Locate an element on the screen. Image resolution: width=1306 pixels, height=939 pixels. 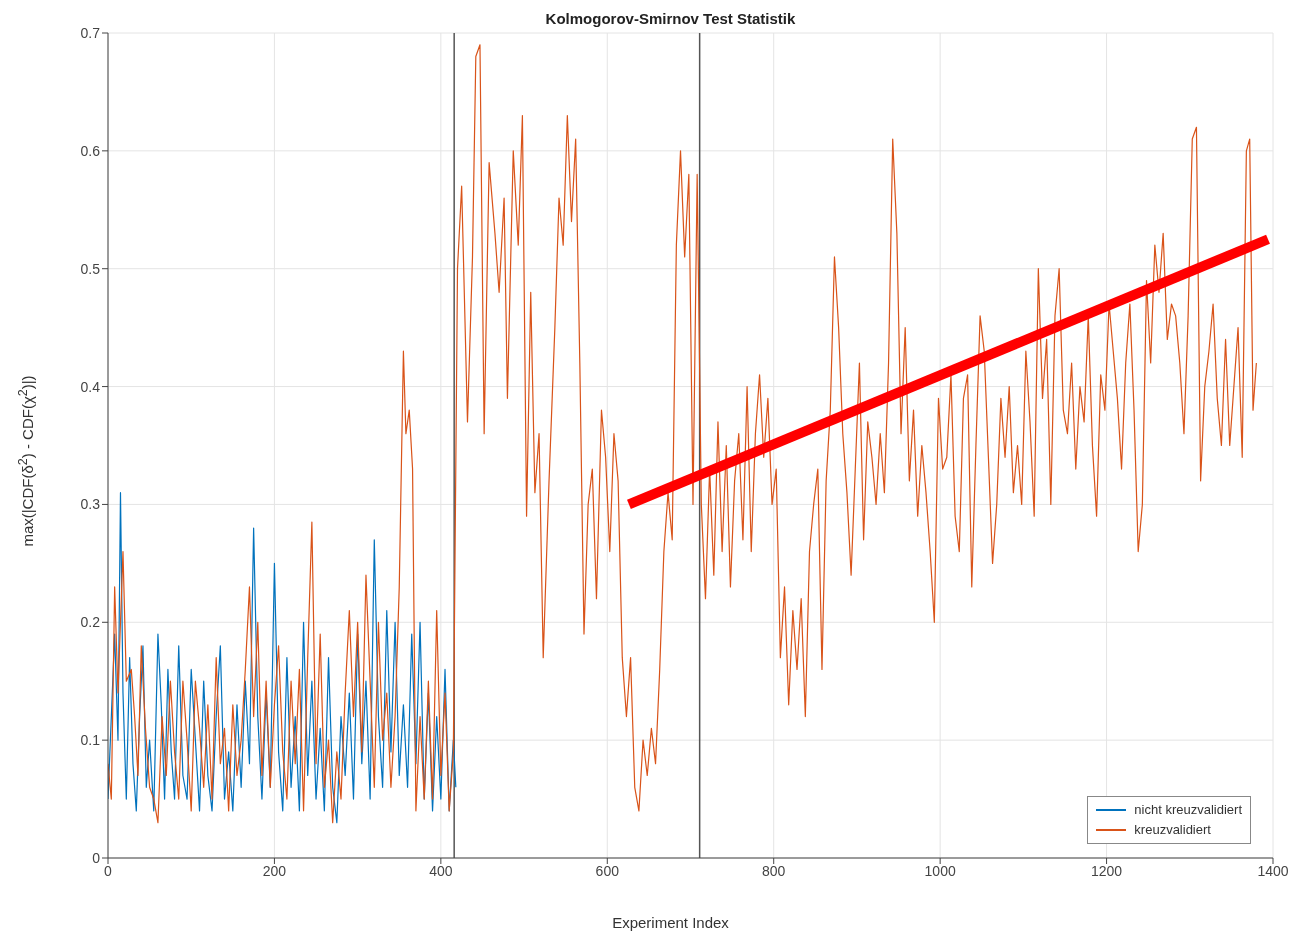
y-tick-label: 0.7 is located at coordinates (90, 32).